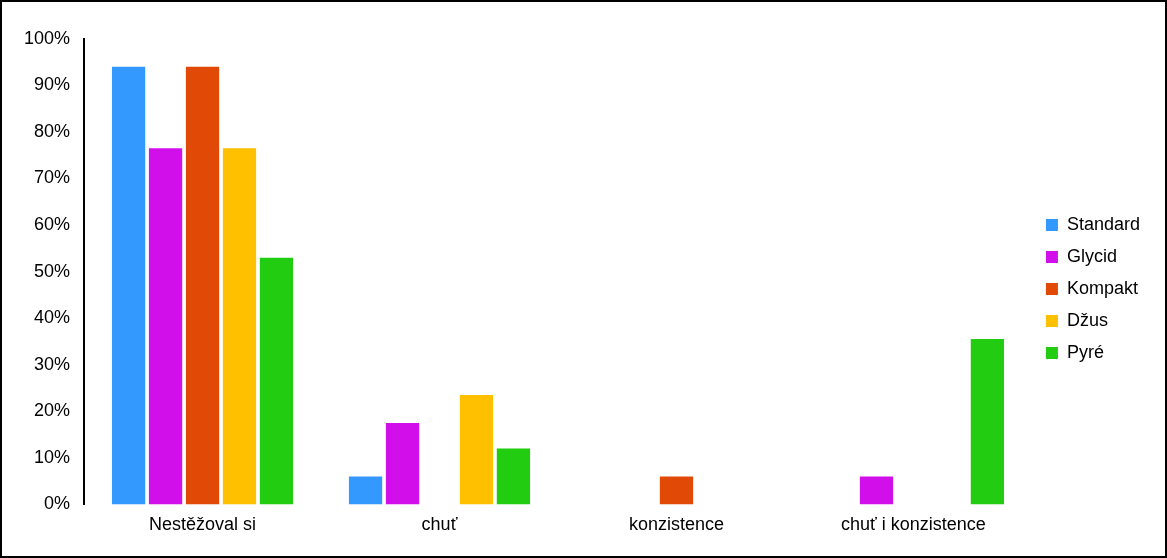  Describe the element at coordinates (52, 84) in the screenshot. I see `y-tick-label: 90%` at that location.